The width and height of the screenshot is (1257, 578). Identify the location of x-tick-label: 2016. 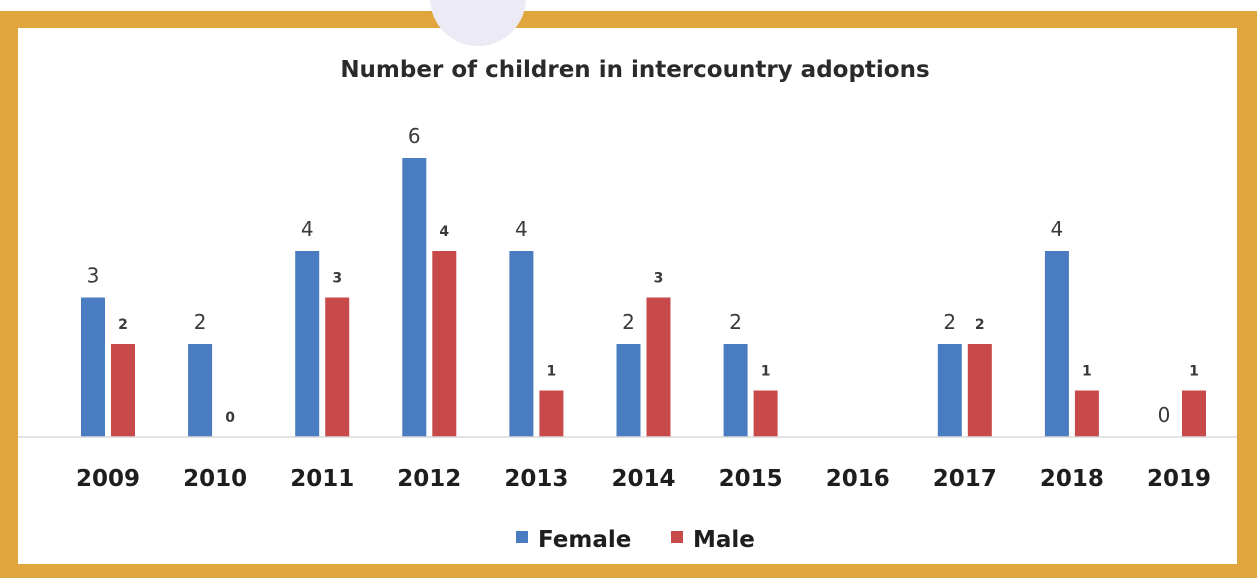
(858, 479).